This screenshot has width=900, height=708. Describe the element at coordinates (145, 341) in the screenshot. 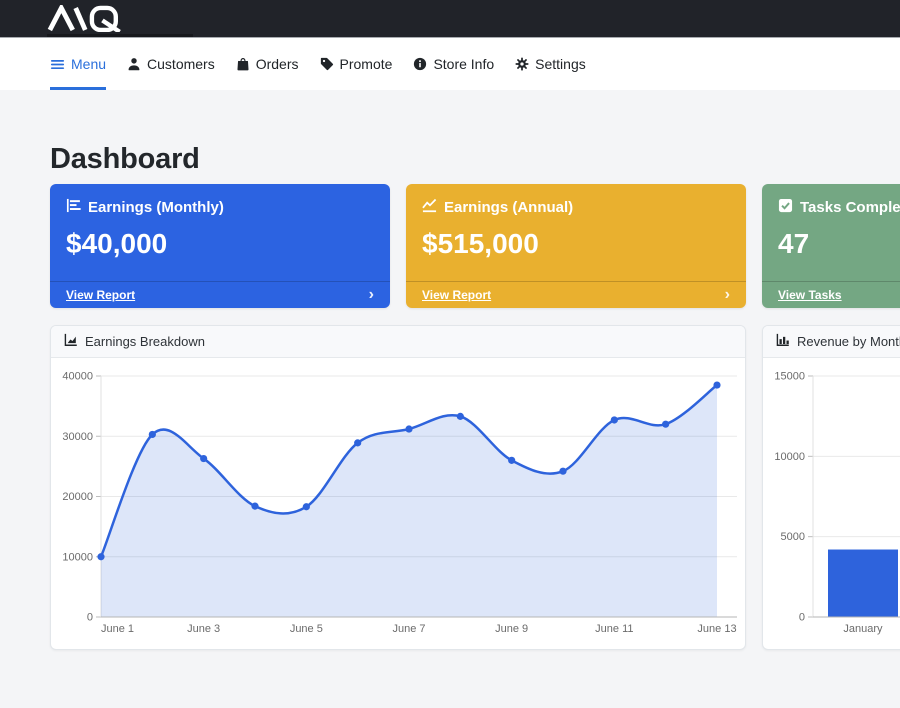

I see `chart-title: Earnings Breakdown` at that location.